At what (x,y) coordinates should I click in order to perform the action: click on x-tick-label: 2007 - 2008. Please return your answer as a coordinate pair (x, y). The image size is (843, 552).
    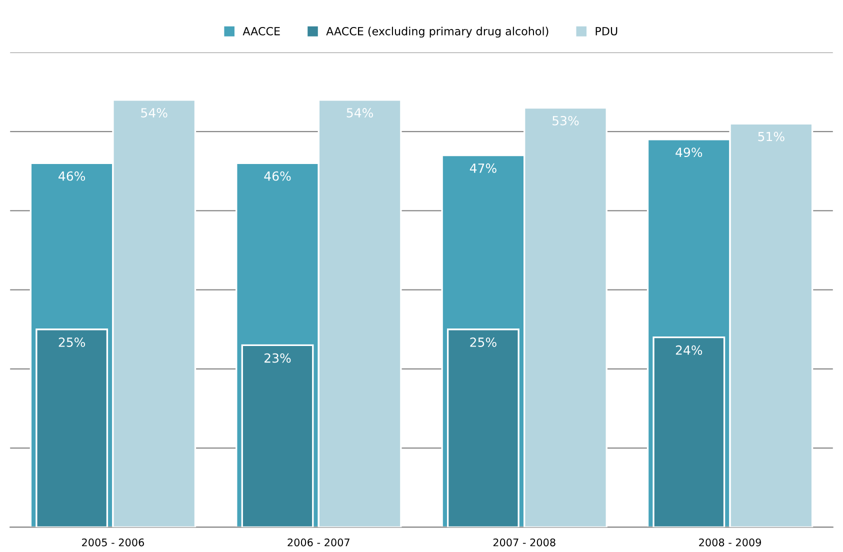
    Looking at the image, I should click on (524, 542).